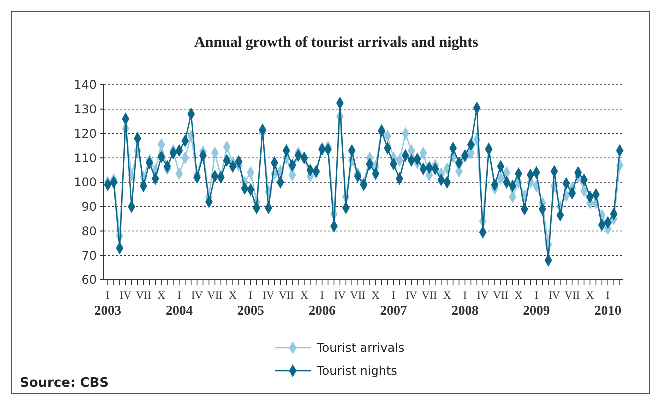  Describe the element at coordinates (89, 255) in the screenshot. I see `y-tick-label: 70` at that location.